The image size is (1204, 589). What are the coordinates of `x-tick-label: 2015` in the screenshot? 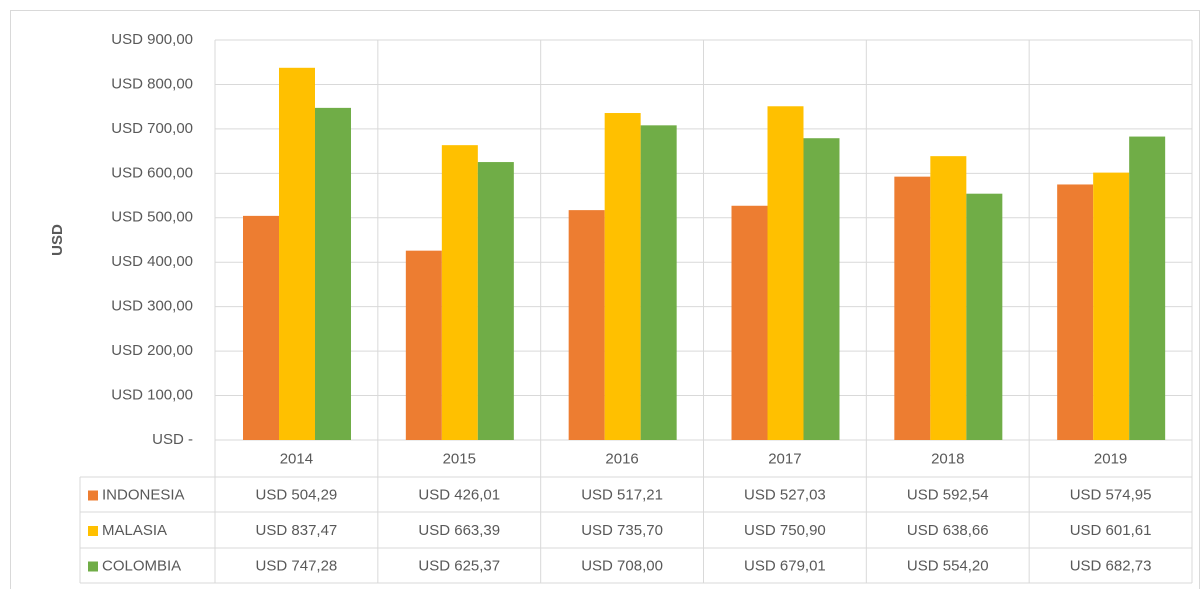 It's located at (459, 458).